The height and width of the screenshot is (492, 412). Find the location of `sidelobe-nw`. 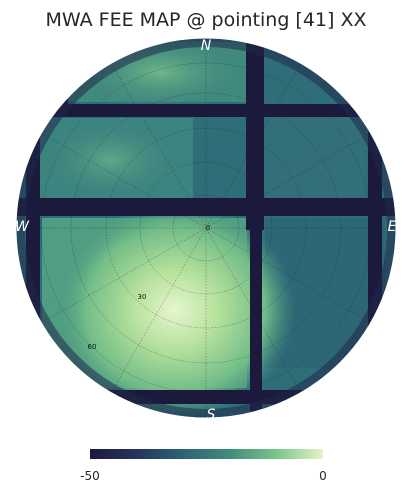

sidelobe-nw is located at coordinates (110, 160).